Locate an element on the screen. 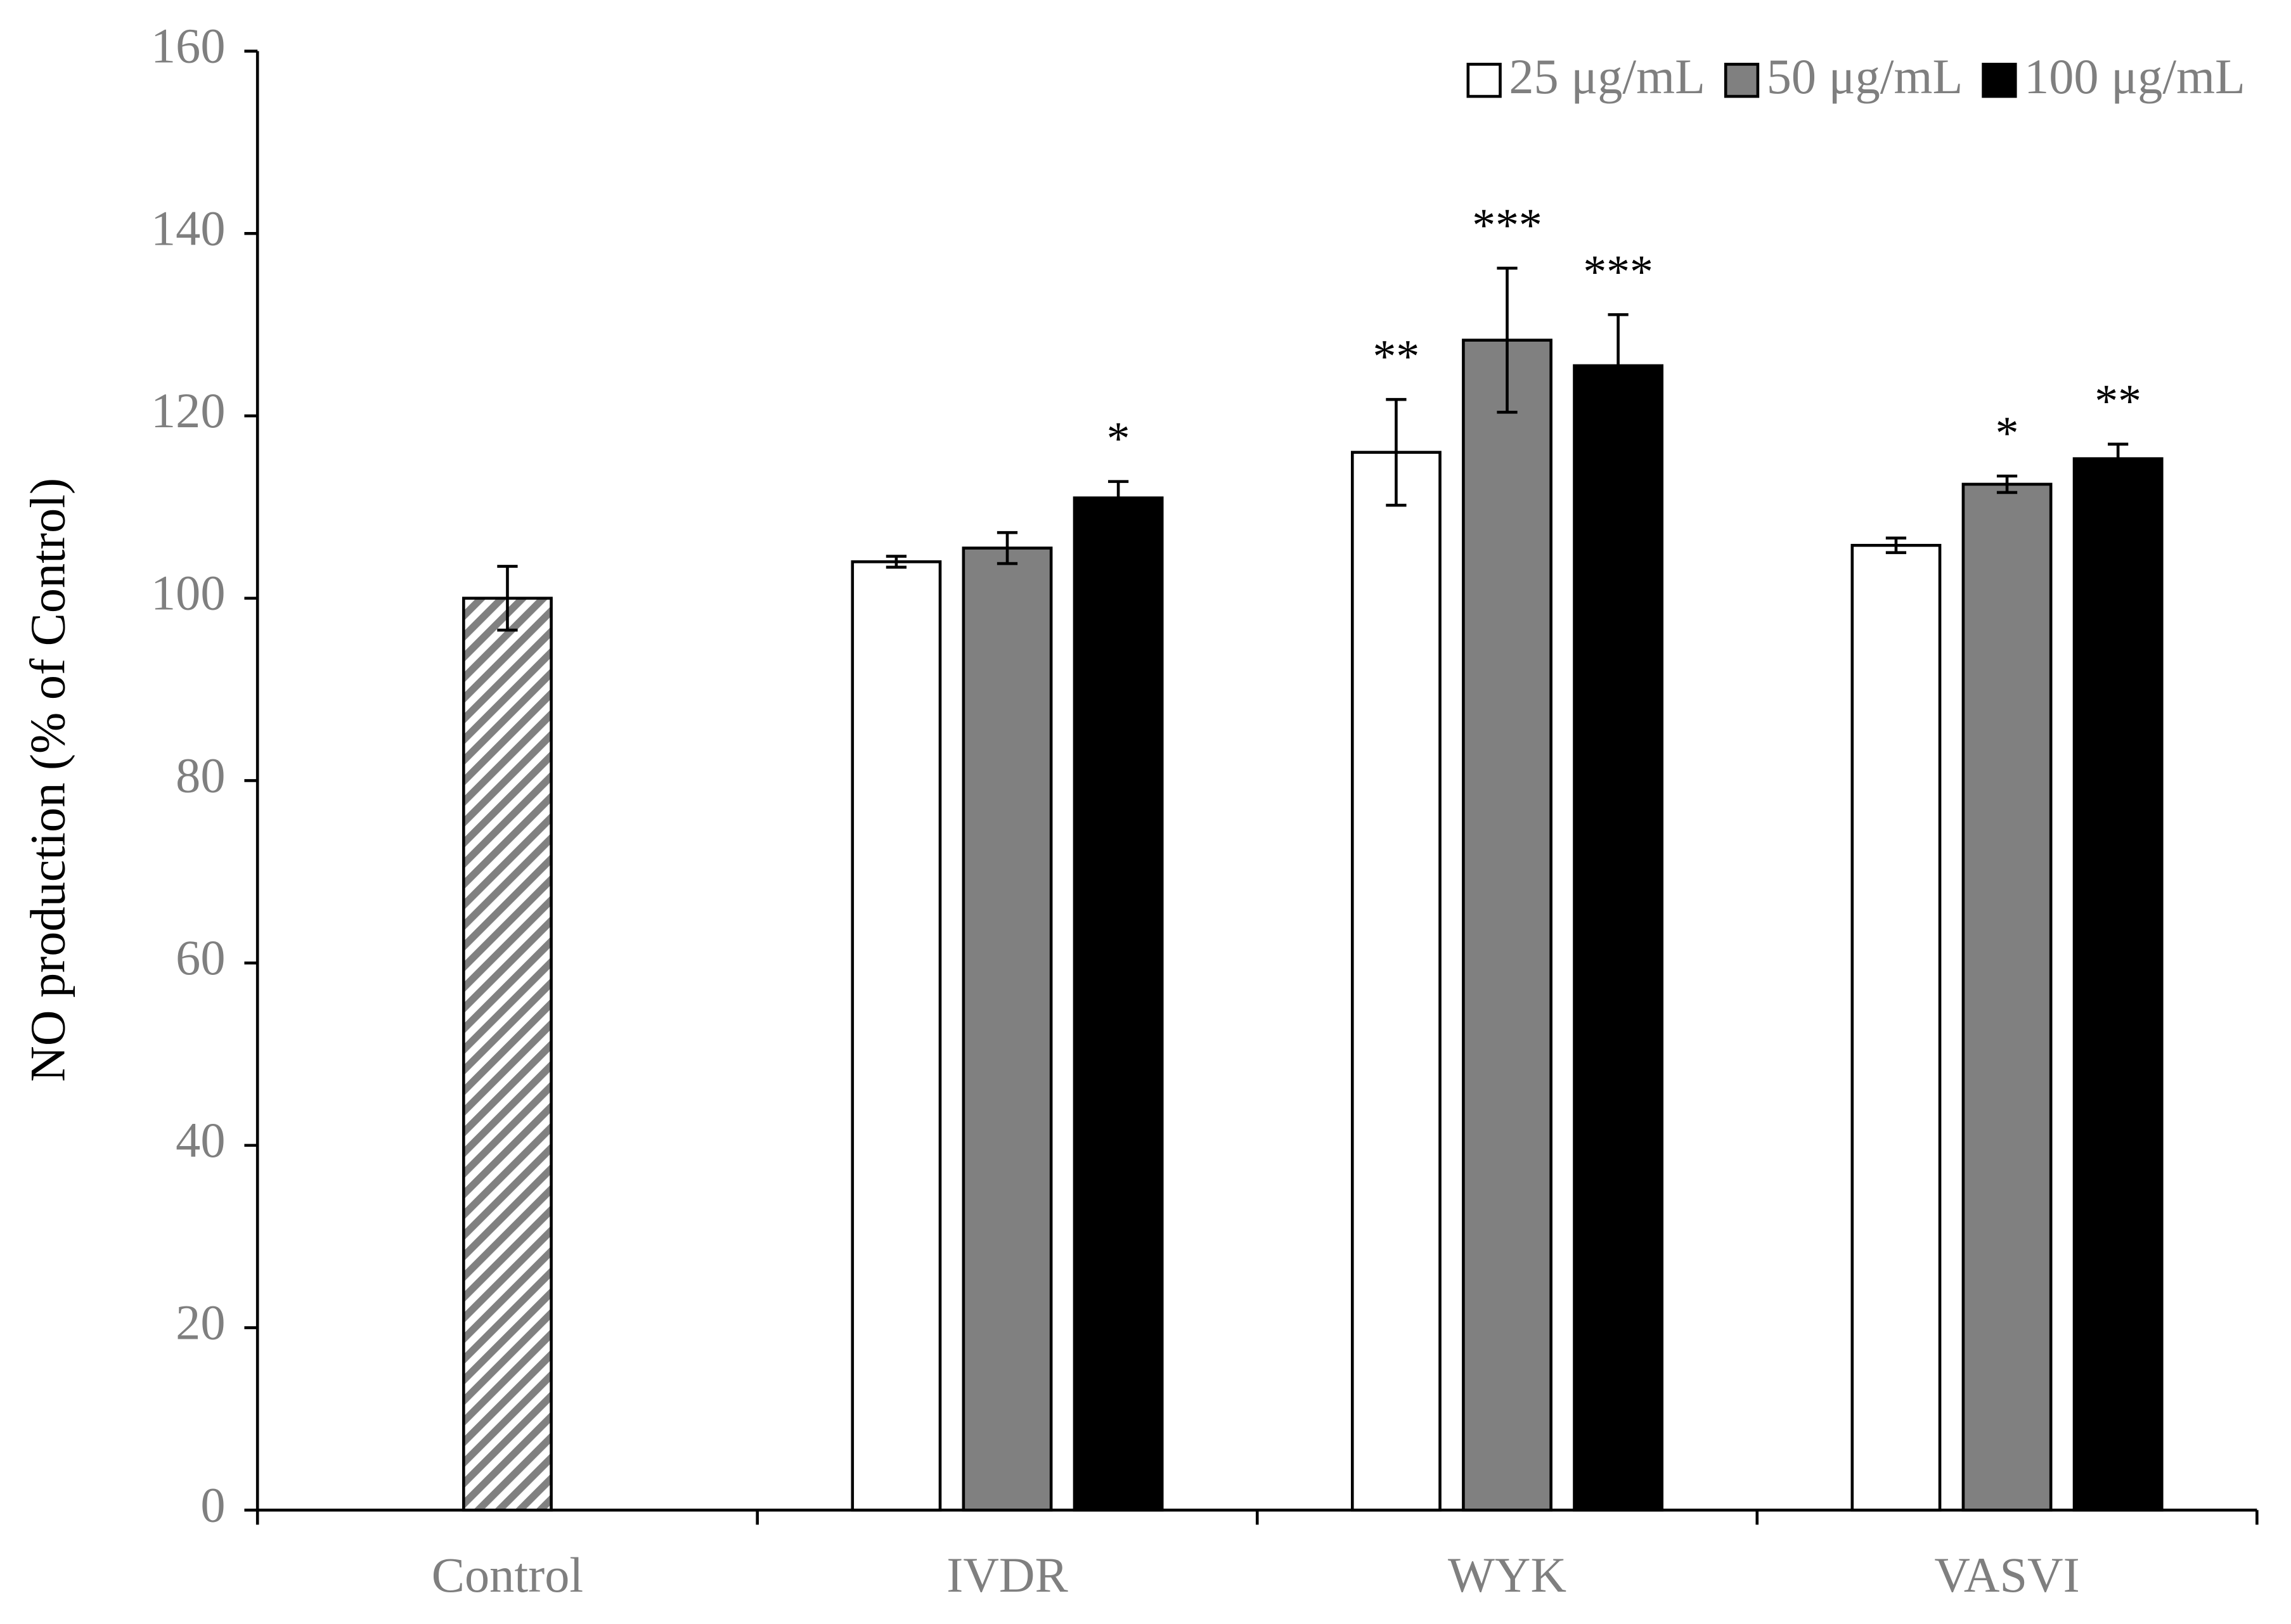 The width and height of the screenshot is (2291, 1624). legend-label: 25 μg/mL is located at coordinates (1607, 77).